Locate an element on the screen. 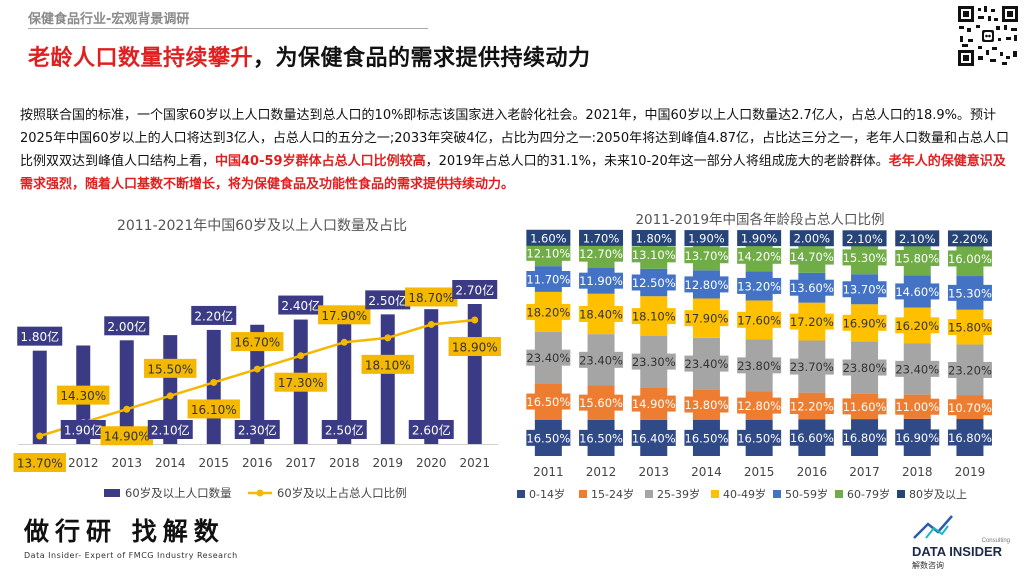 The height and width of the screenshot is (576, 1024). segment-2018-2-label: 23.40% is located at coordinates (917, 369).